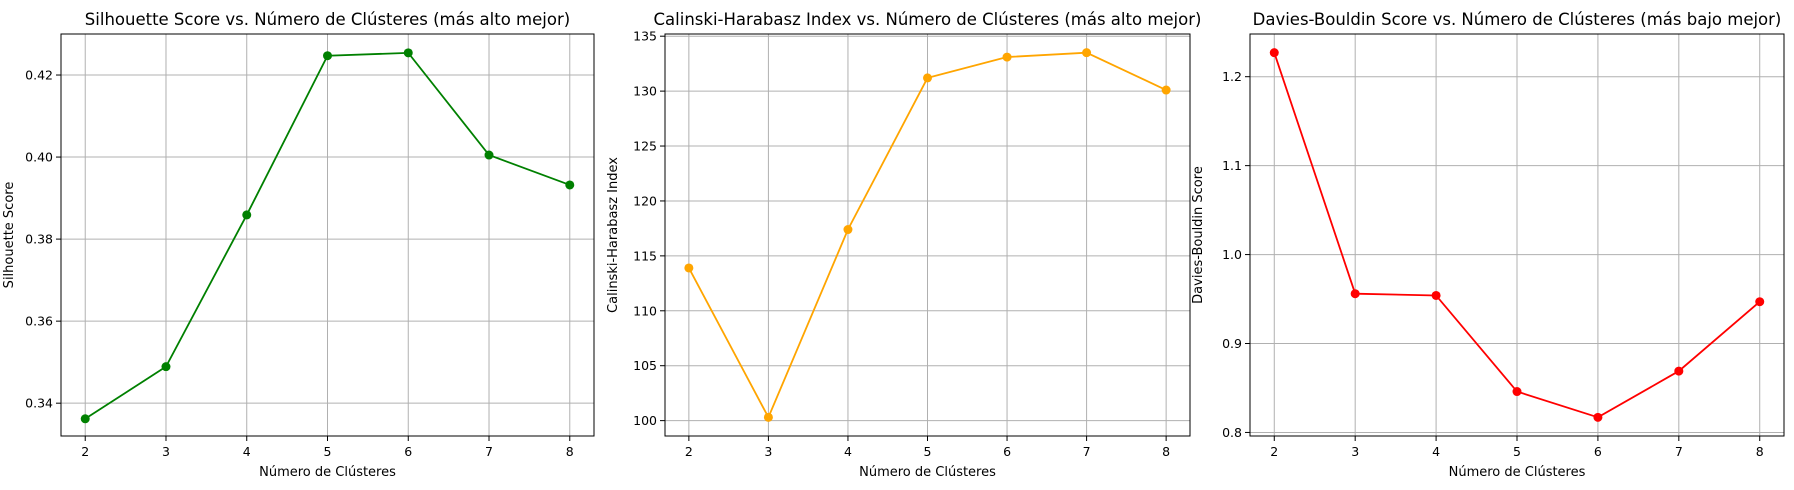 The image size is (1794, 490). Describe the element at coordinates (39, 75) in the screenshot. I see `y-tick-label: 0.42` at that location.